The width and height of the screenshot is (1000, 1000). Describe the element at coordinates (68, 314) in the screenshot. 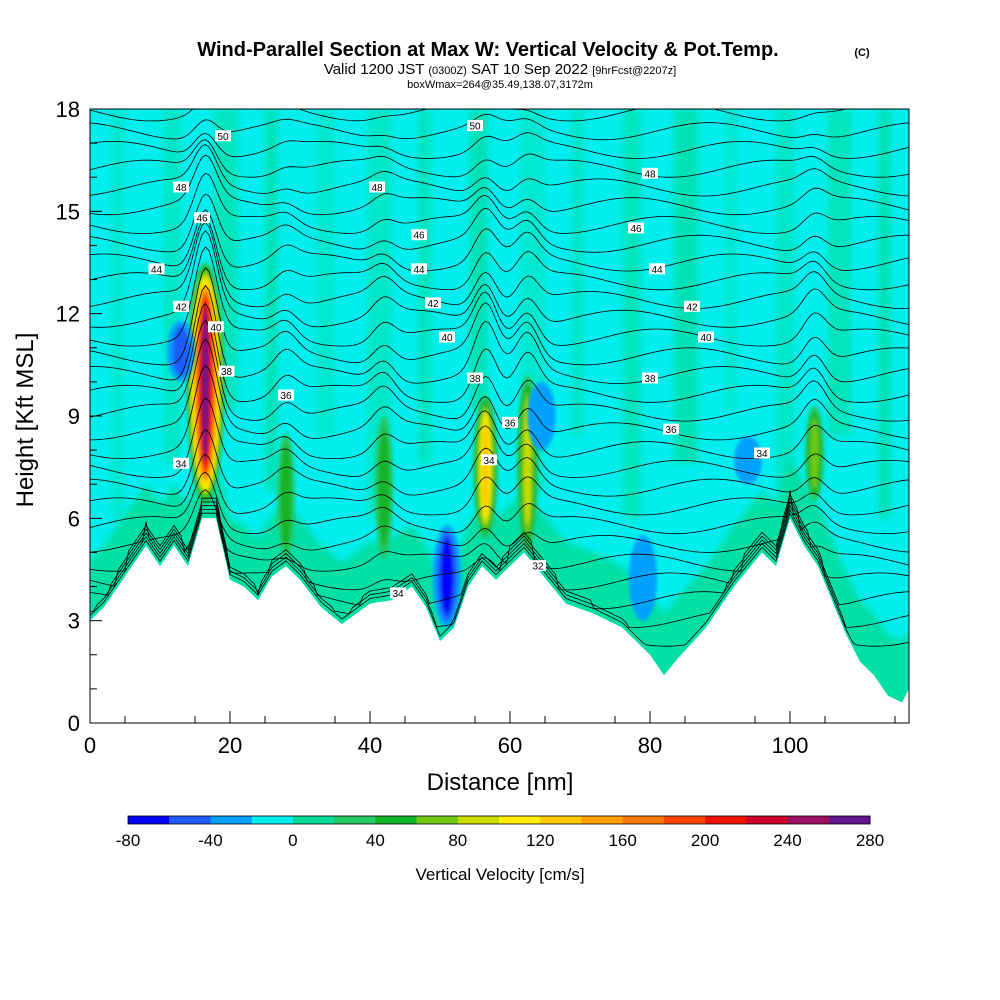

I see `y-tick-label: 12` at that location.